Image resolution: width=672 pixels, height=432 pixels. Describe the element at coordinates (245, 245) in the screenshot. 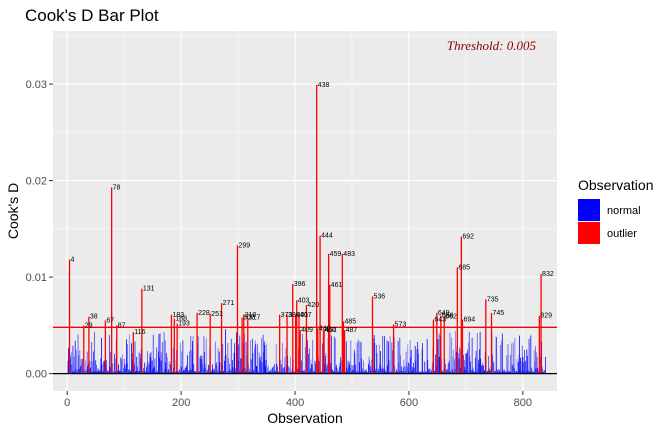

I see `outlier-label: 299` at that location.